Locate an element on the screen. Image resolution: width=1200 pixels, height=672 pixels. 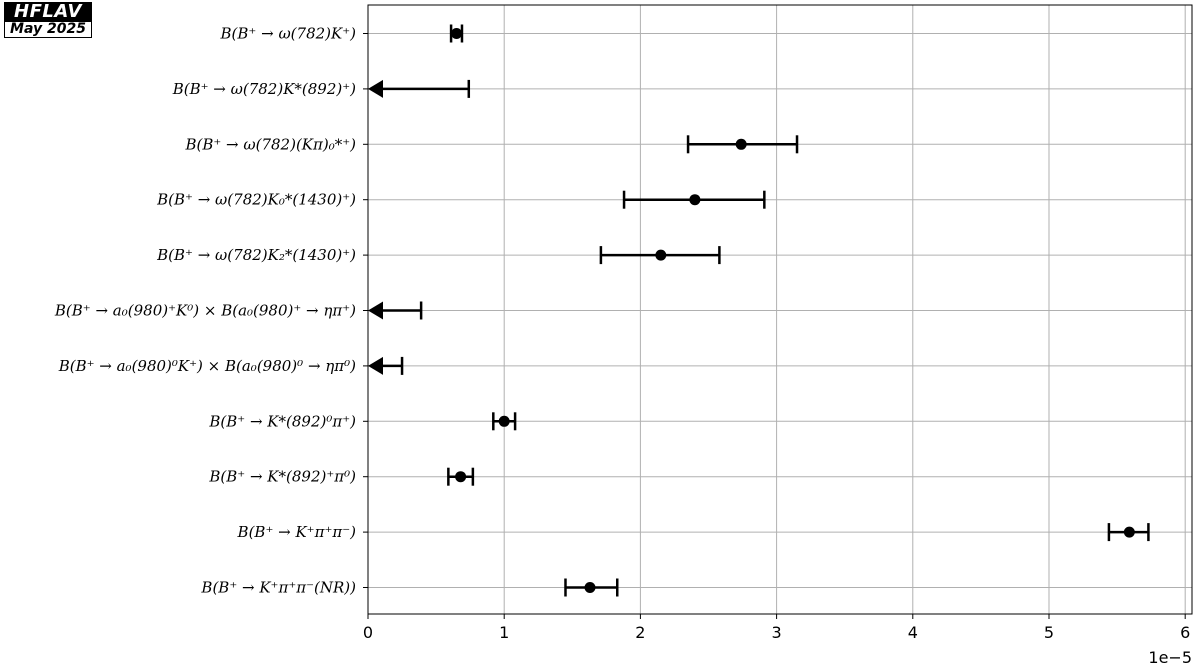
y-tick-label: B(B⁺ → ω(782)K*(892)⁺) is located at coordinates (264, 89).